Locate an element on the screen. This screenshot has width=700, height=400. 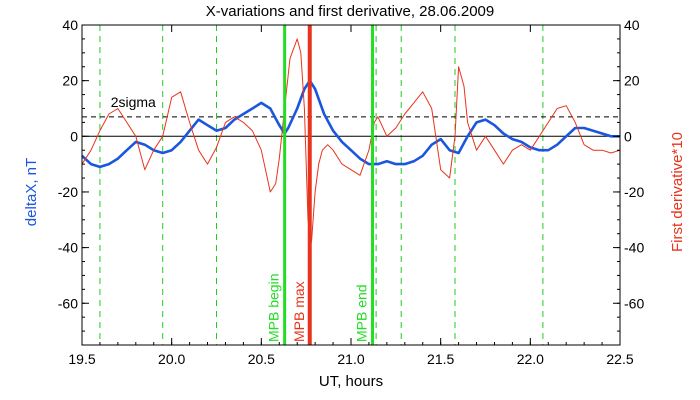
y-tick-label-right: -40 is located at coordinates (634, 248).